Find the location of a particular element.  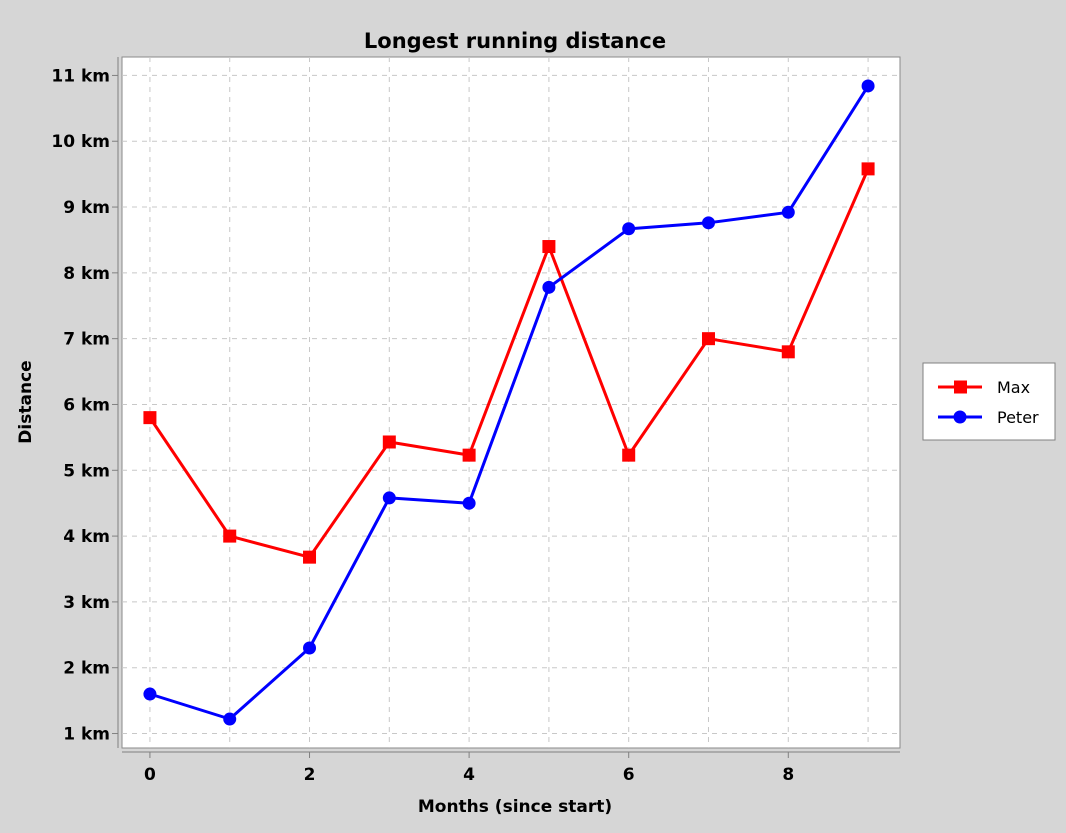

chart-title: Longest running distance is located at coordinates (515, 41).